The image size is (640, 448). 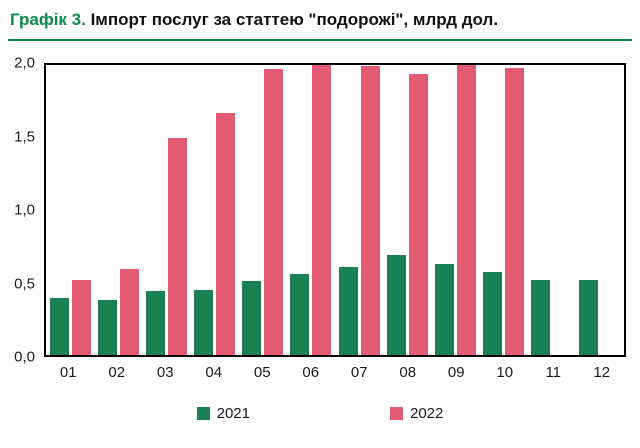 What do you see at coordinates (359, 372) in the screenshot?
I see `x-tick-label: 07` at bounding box center [359, 372].